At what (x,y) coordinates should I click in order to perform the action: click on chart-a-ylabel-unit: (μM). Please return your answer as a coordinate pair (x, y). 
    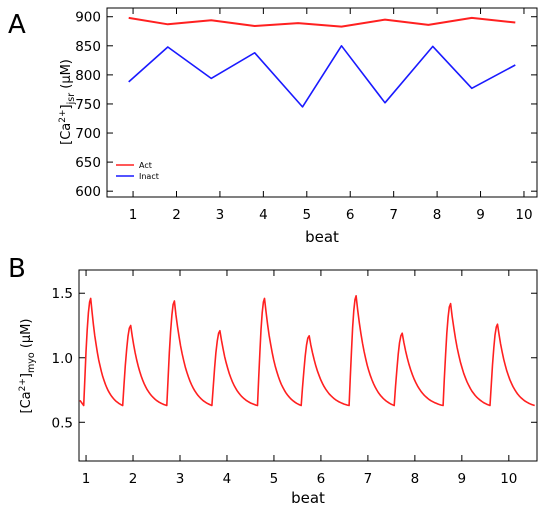
    Looking at the image, I should click on (66, 76).